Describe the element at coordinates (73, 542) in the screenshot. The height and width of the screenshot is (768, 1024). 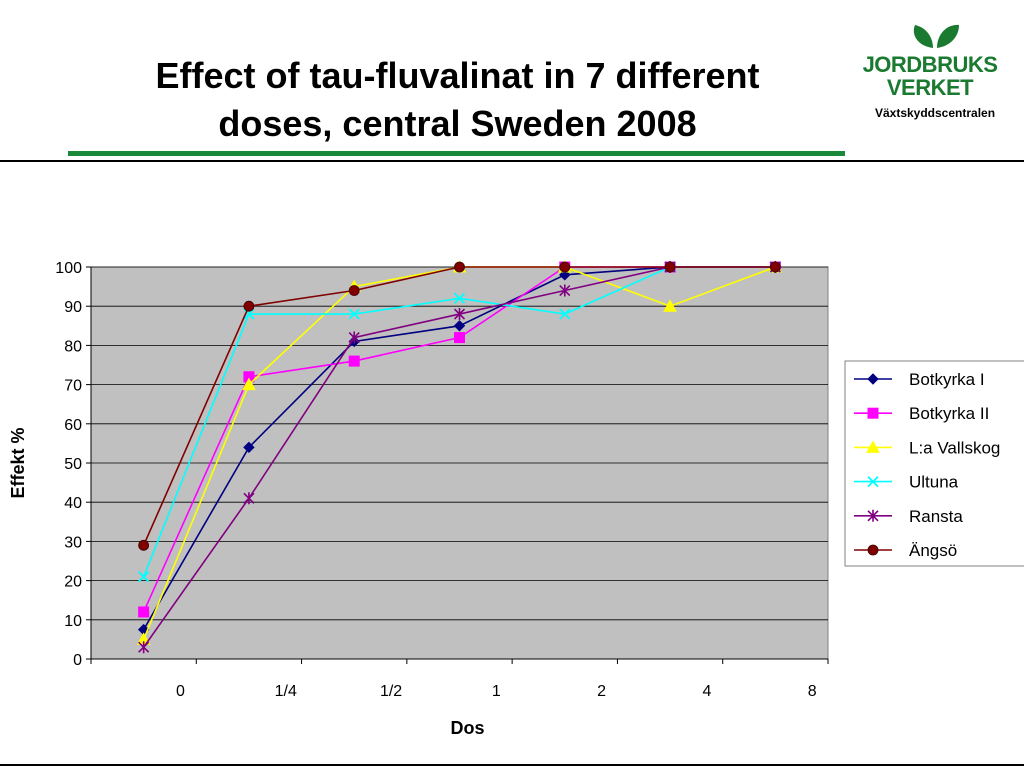
I see `y-tick-label: 30` at that location.